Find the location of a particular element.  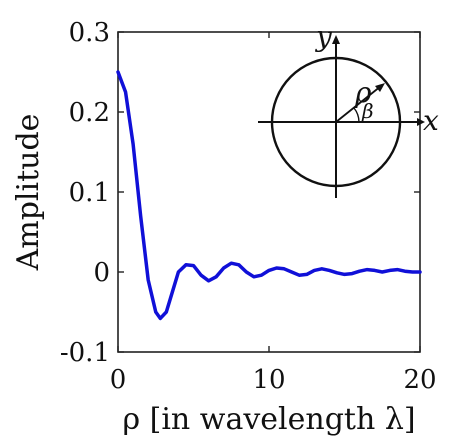

y-tick-label: -0.1 is located at coordinates (85, 353).